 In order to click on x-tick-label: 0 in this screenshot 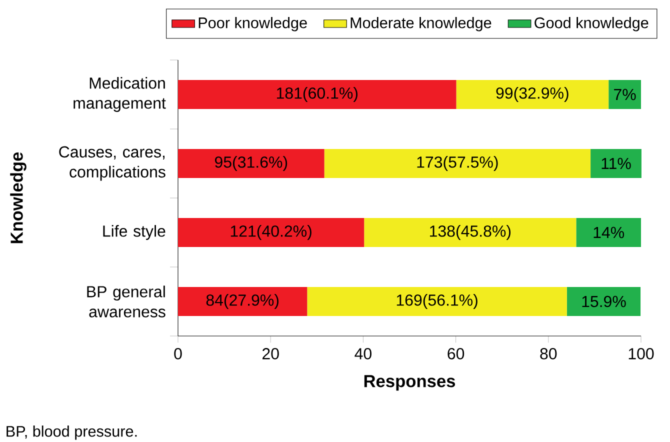, I will do `click(178, 354)`.